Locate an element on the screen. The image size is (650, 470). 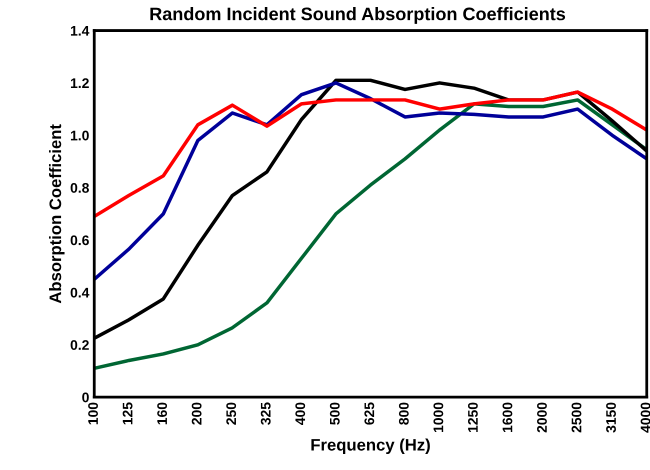
x-tick-label: 3150 is located at coordinates (611, 417).